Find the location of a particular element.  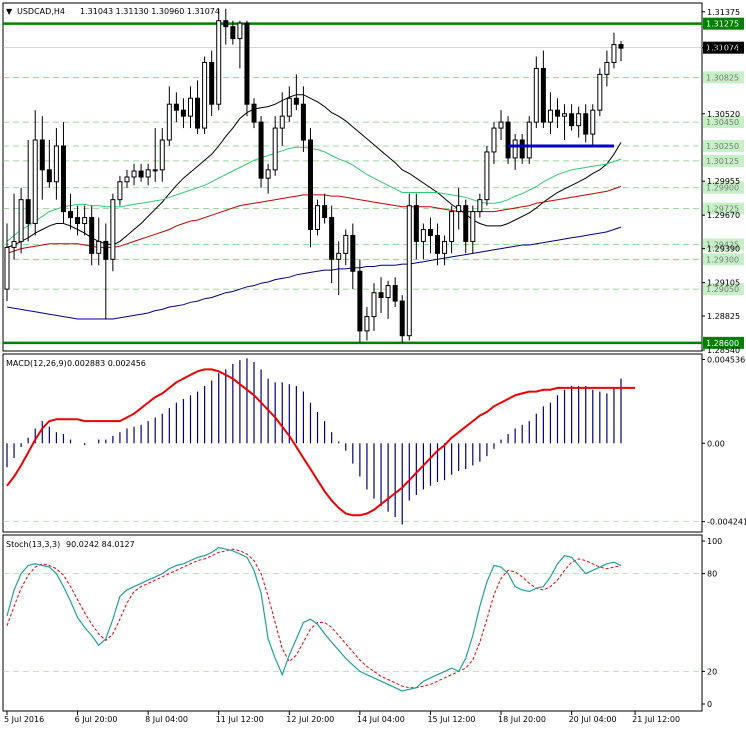

macd-tick-label: 0.004536 is located at coordinates (726, 360).